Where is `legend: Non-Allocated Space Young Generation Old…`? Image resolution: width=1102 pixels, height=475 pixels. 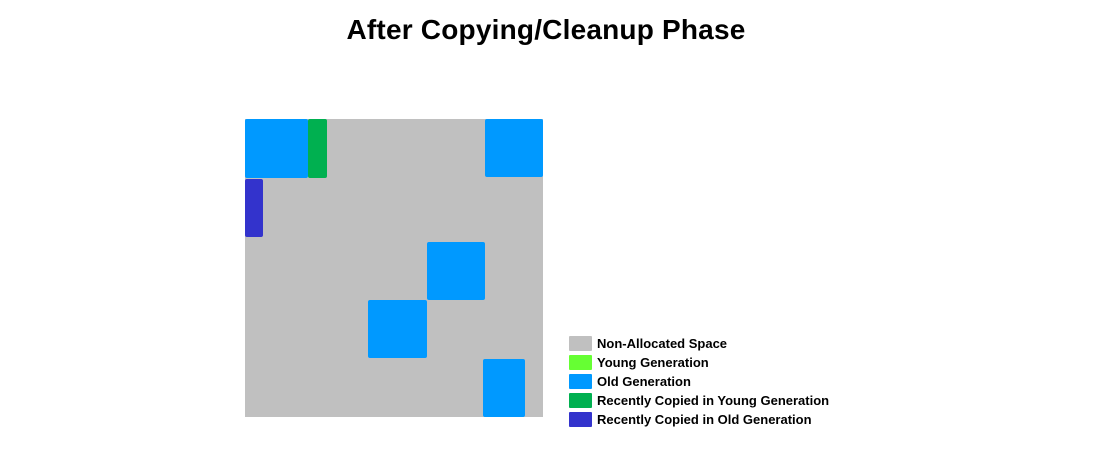 legend: Non-Allocated Space Young Generation Old… is located at coordinates (699, 381).